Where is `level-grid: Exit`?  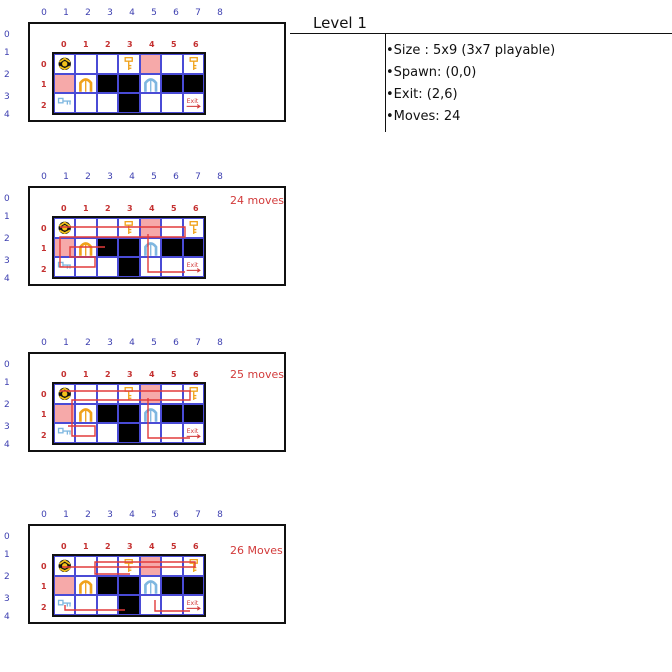 level-grid: Exit is located at coordinates (129, 247).